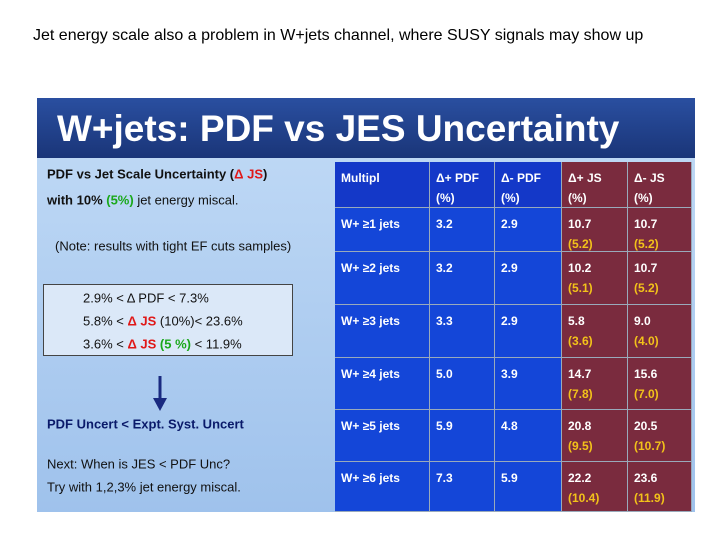 This screenshot has height=540, width=720. What do you see at coordinates (650, 446) in the screenshot?
I see `cell-text: (10.7)` at bounding box center [650, 446].